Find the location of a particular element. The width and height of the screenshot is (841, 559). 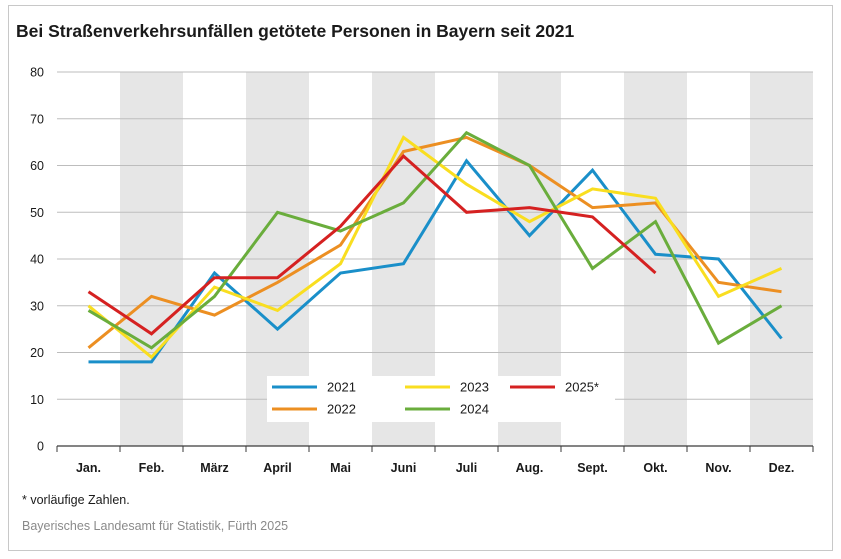

y-tick-label: 30 is located at coordinates (37, 306).